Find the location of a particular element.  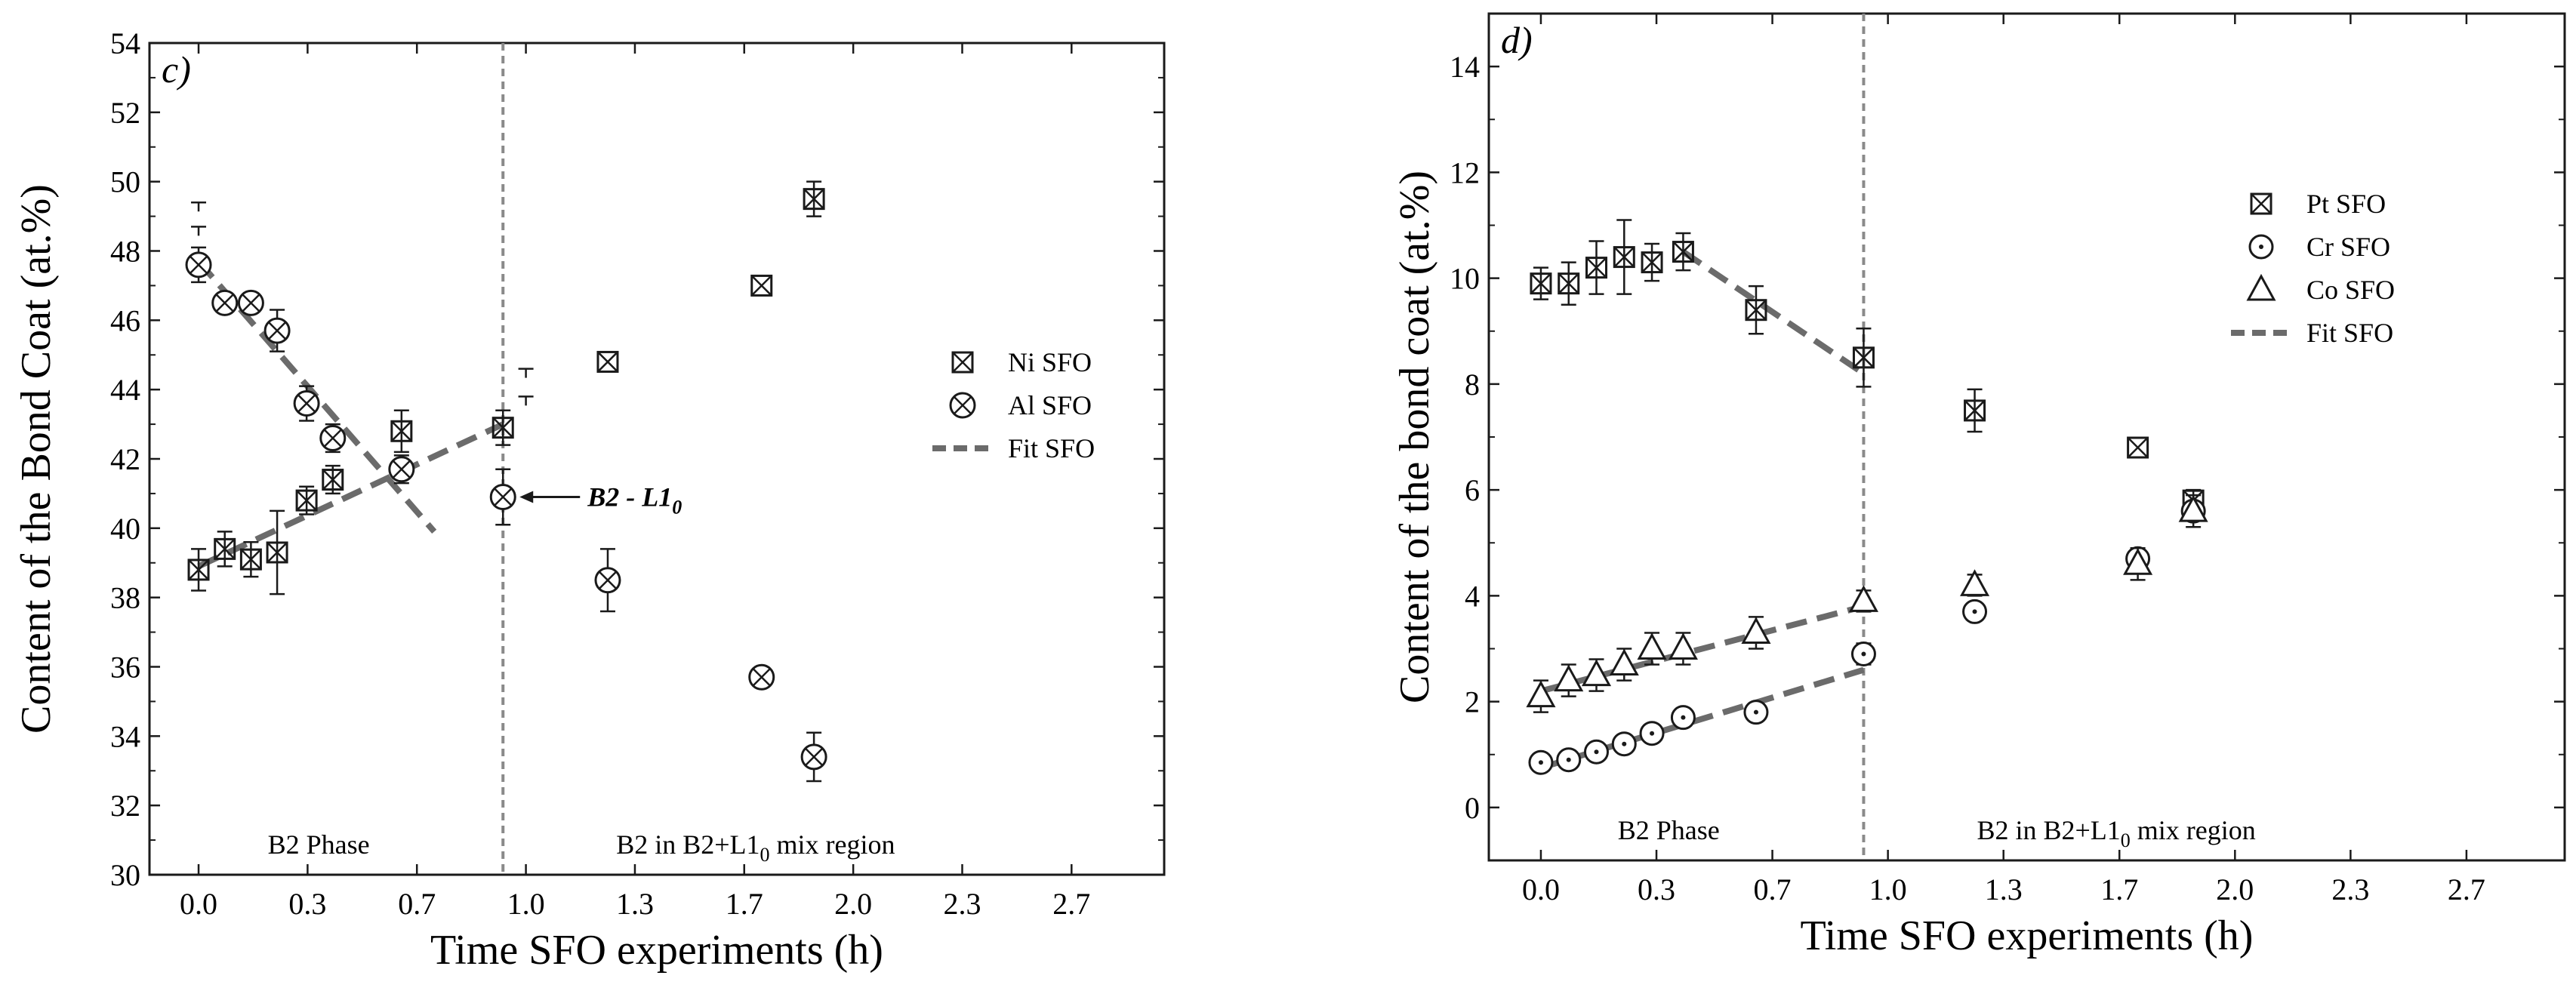

y-tick-label: 52 is located at coordinates (125, 113).